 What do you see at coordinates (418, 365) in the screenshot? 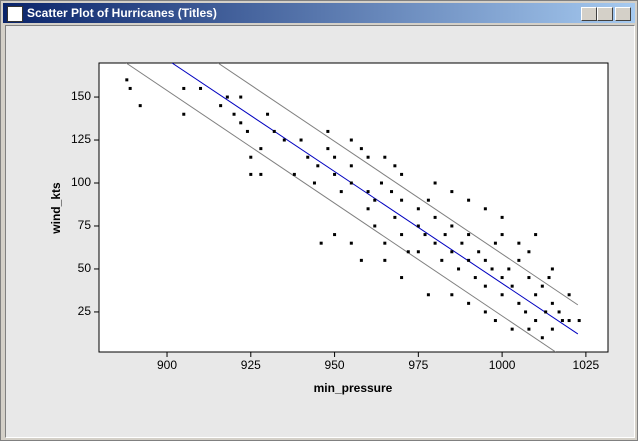
I see `x-tick-label: 975` at bounding box center [418, 365].